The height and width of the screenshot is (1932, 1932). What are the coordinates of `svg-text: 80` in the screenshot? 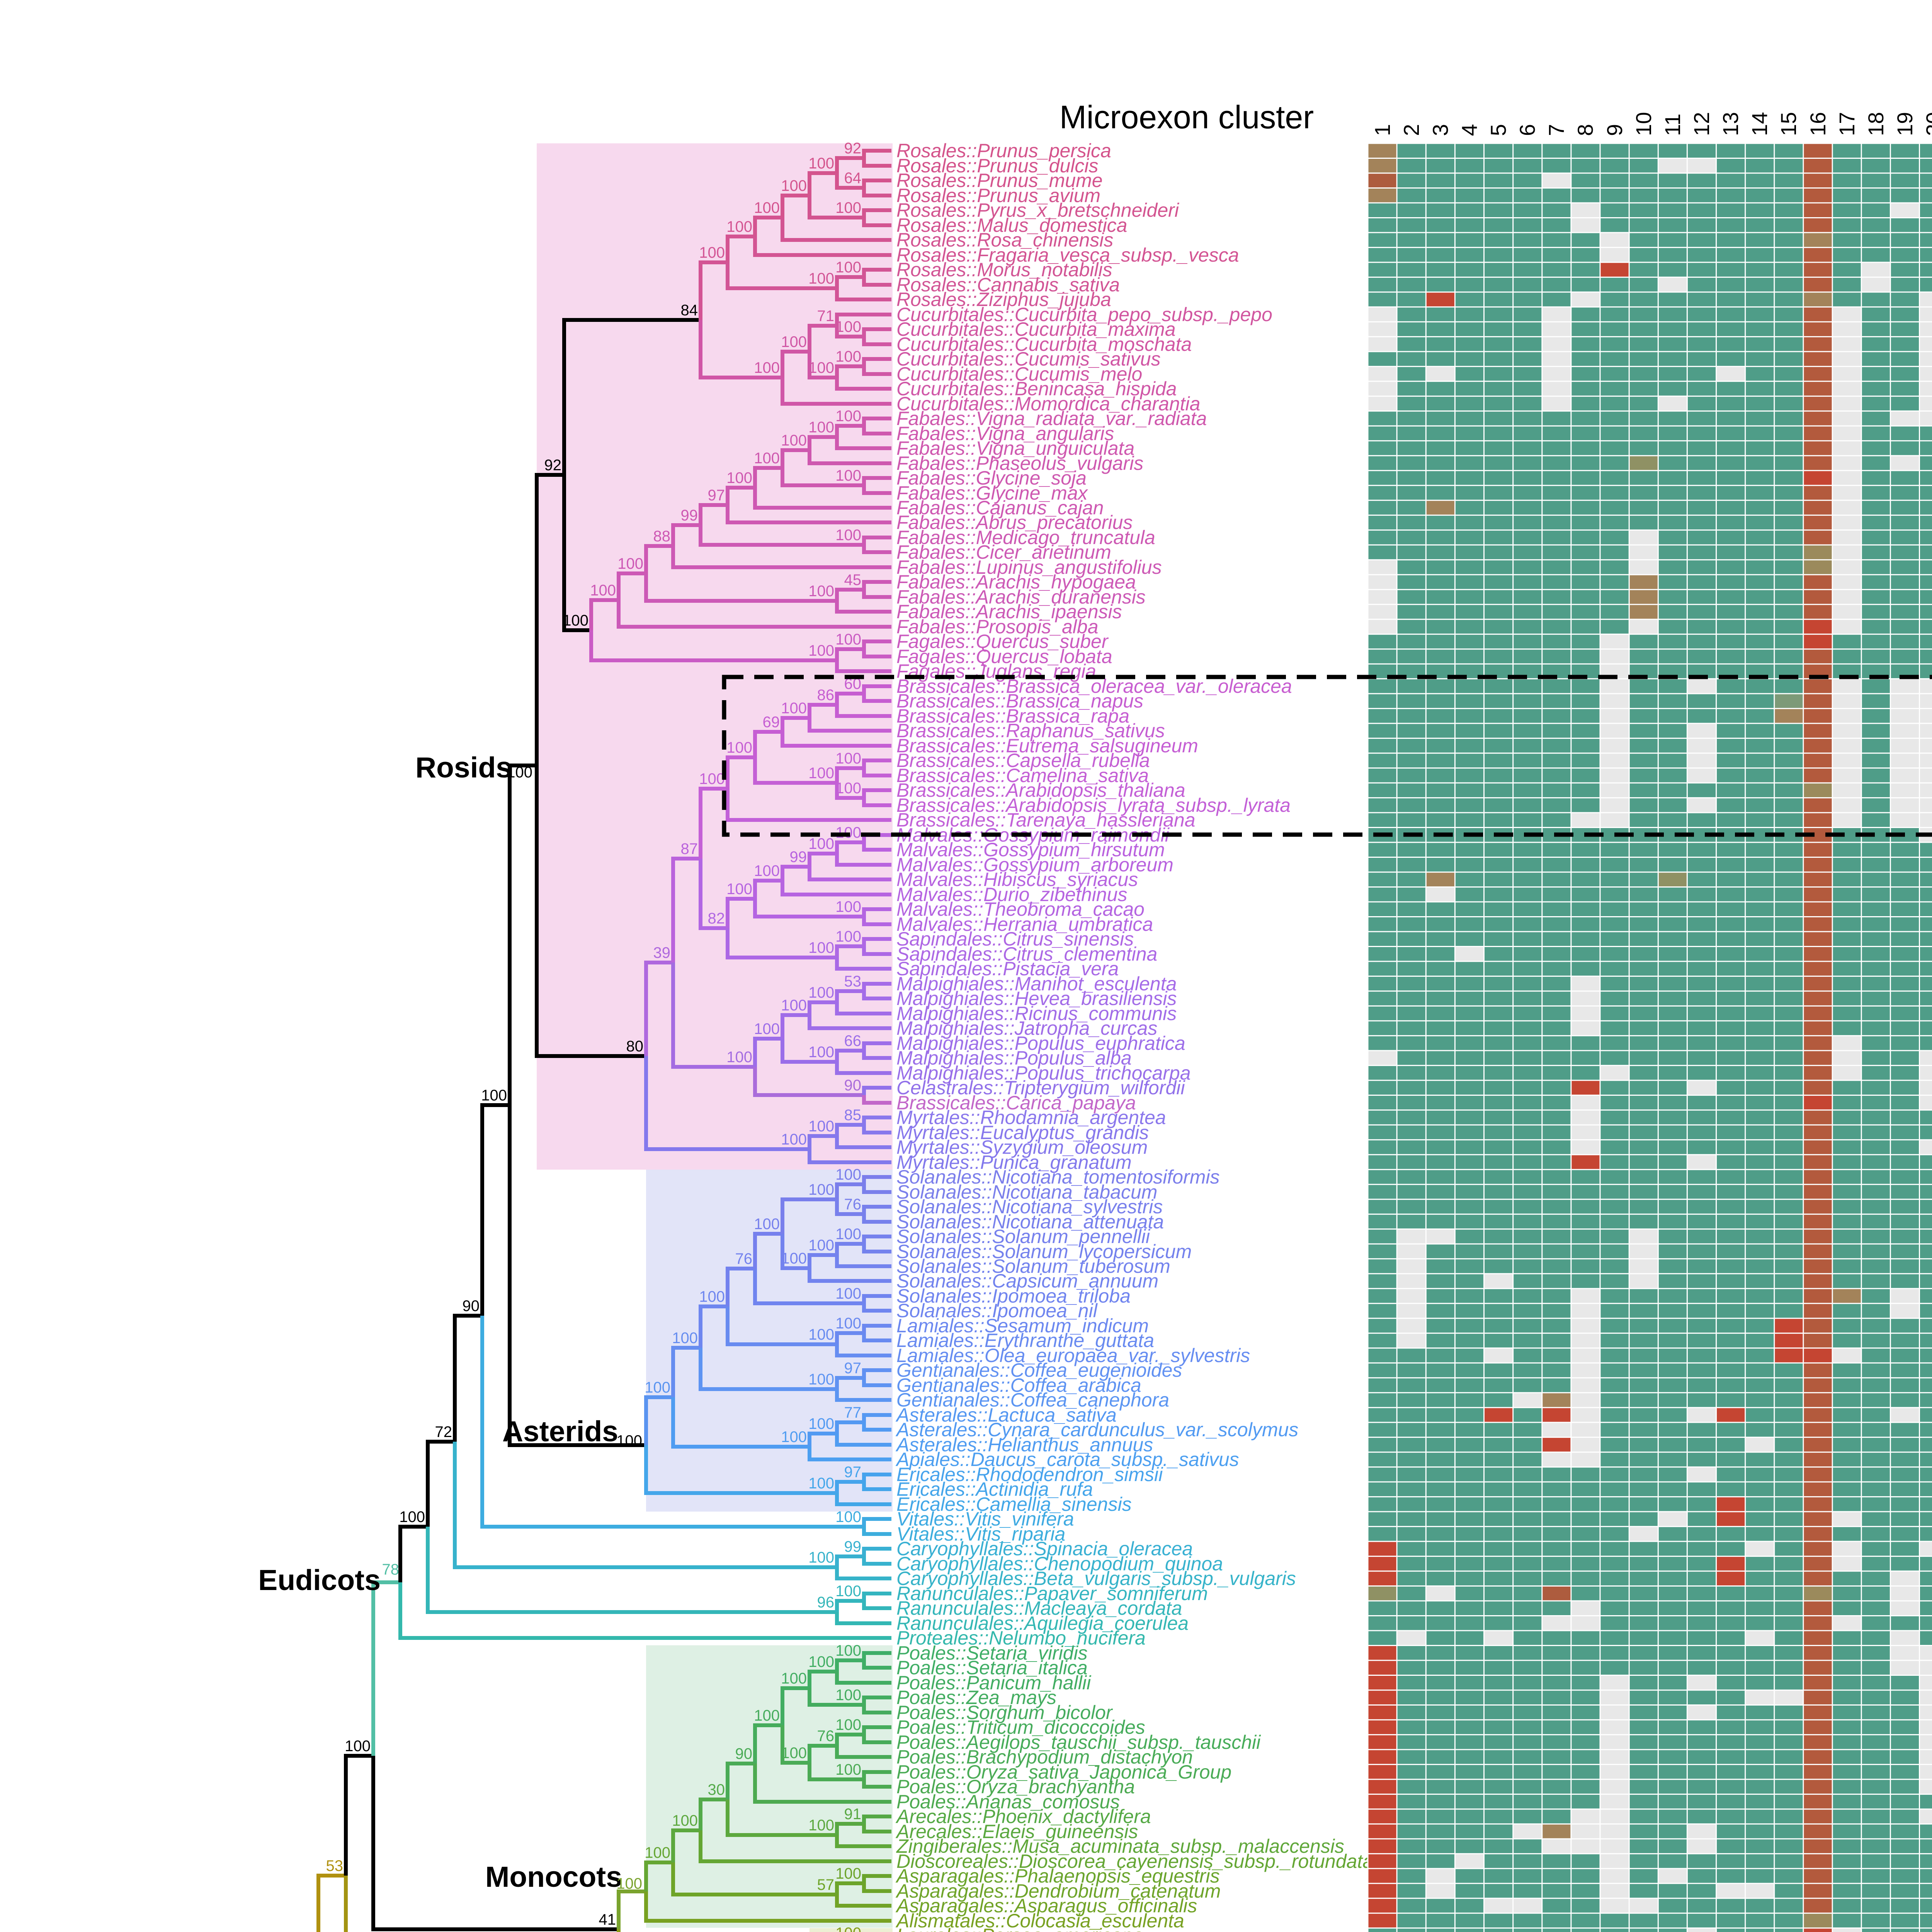 It's located at (635, 1047).